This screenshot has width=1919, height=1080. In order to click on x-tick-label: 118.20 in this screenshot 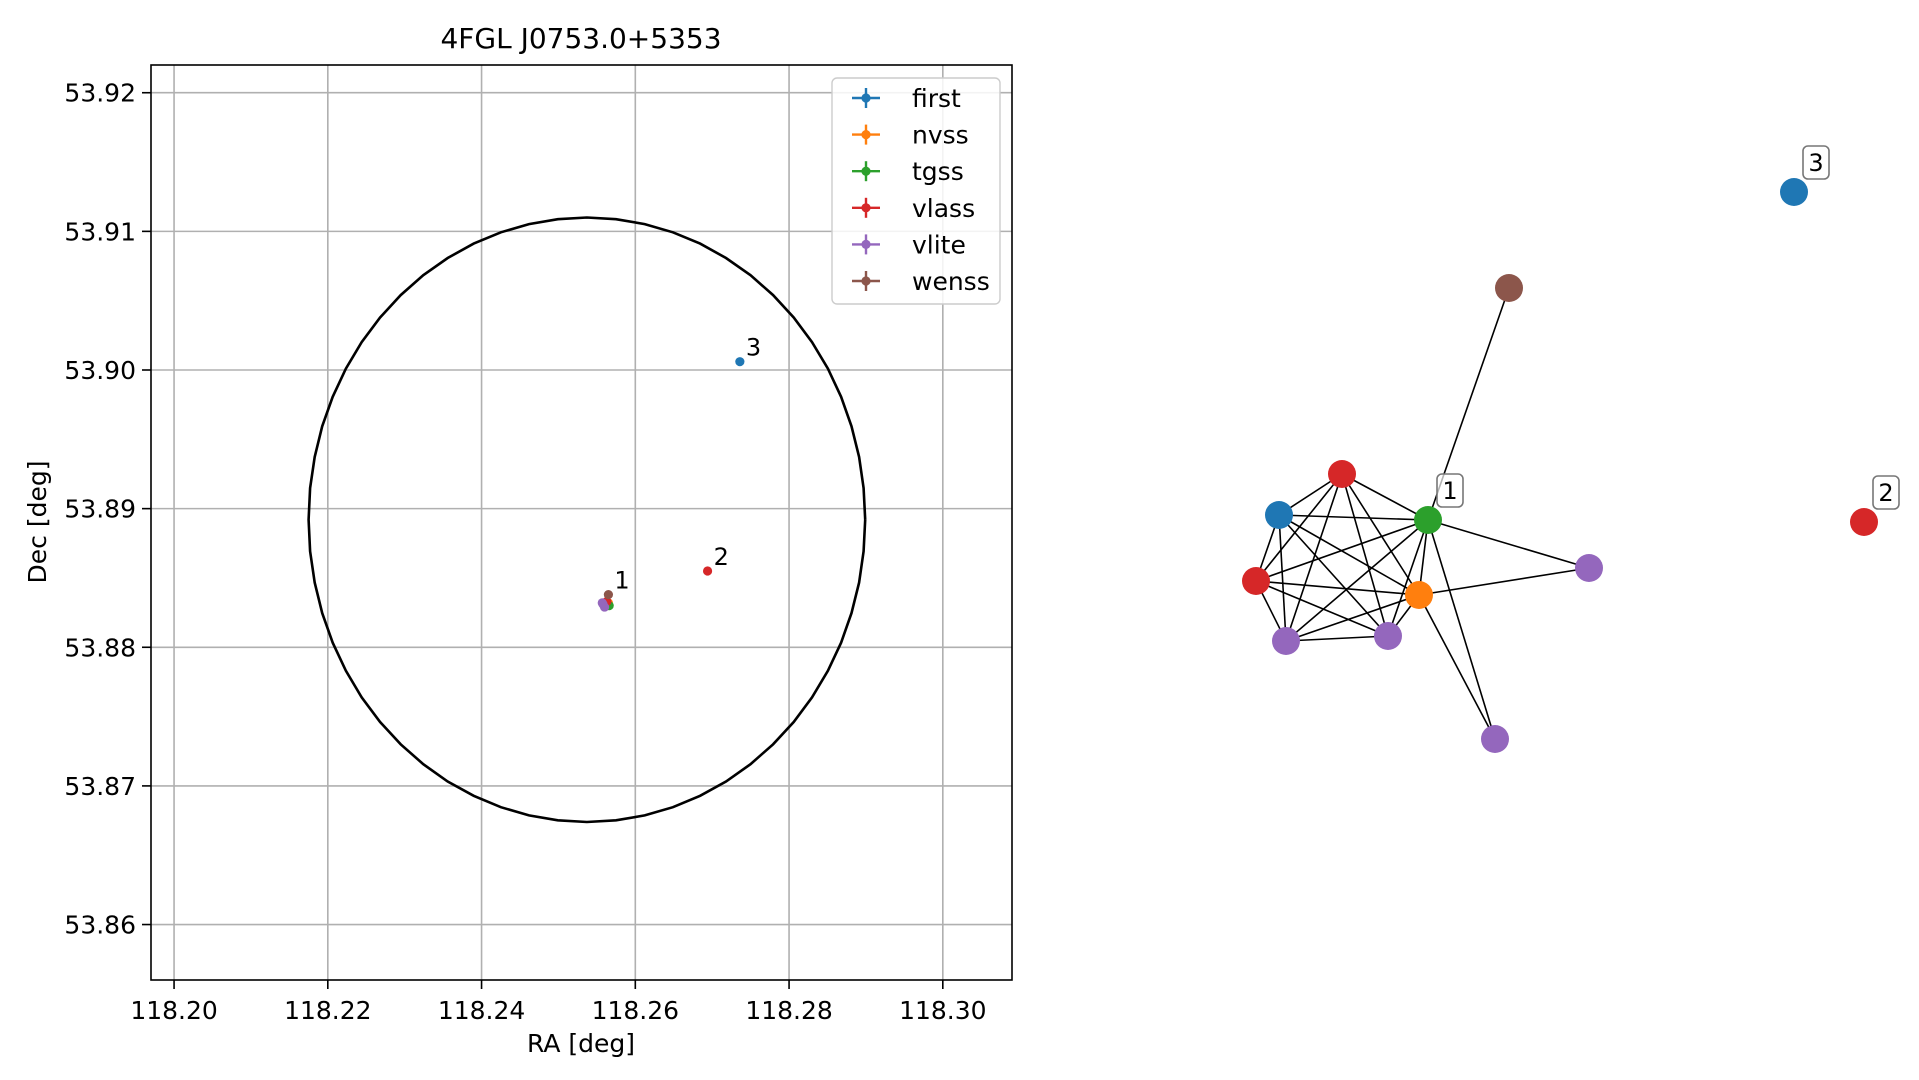, I will do `click(173, 1010)`.